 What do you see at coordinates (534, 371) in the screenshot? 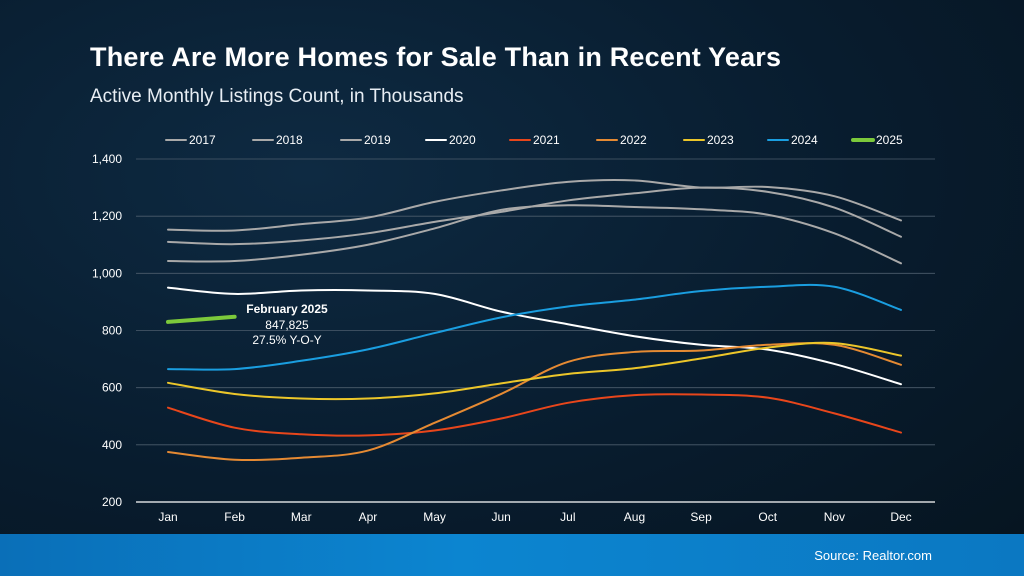
I see `series-line-2023` at bounding box center [534, 371].